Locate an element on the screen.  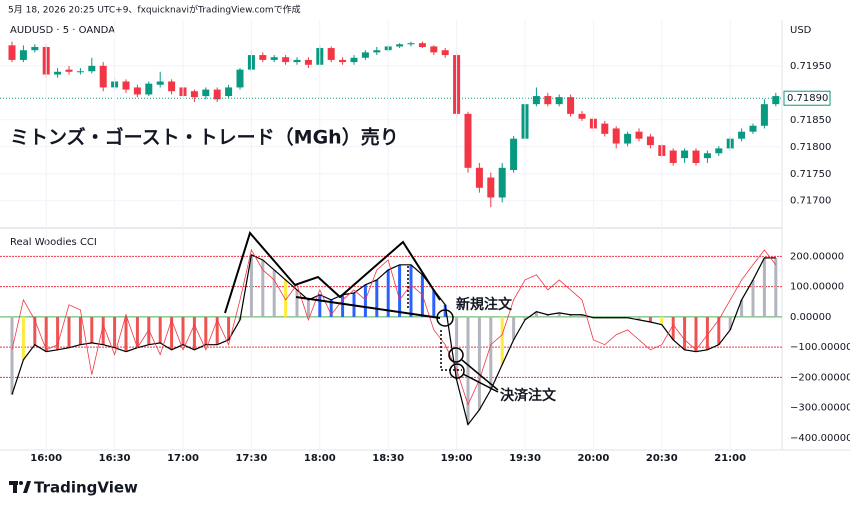
x-tick-label: 16:00 is located at coordinates (46, 458).